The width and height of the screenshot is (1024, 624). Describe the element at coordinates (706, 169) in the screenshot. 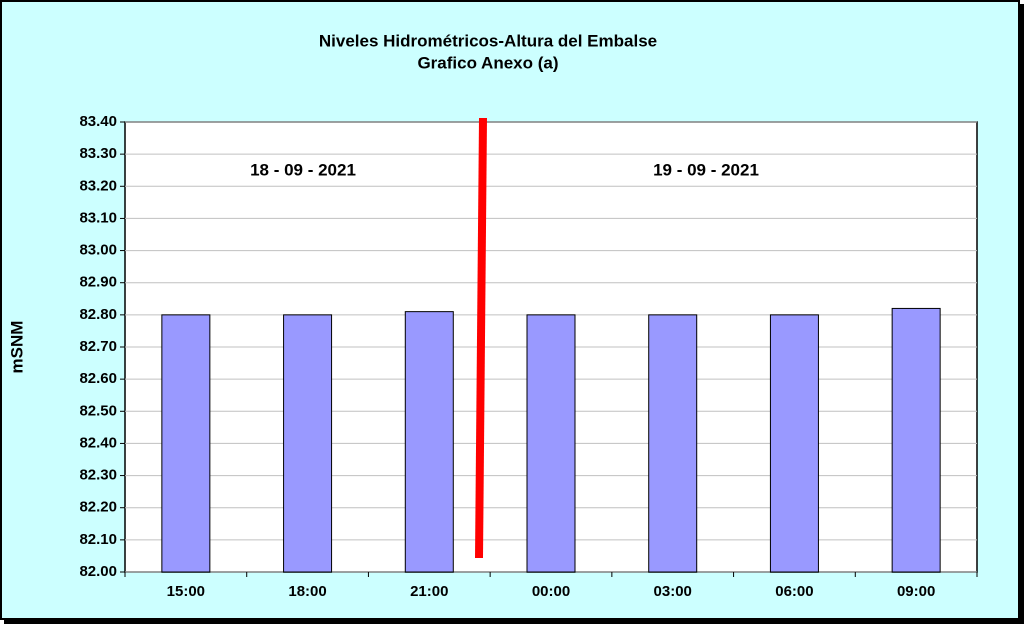

I see `annotation: 19 - 09 - 2021` at that location.